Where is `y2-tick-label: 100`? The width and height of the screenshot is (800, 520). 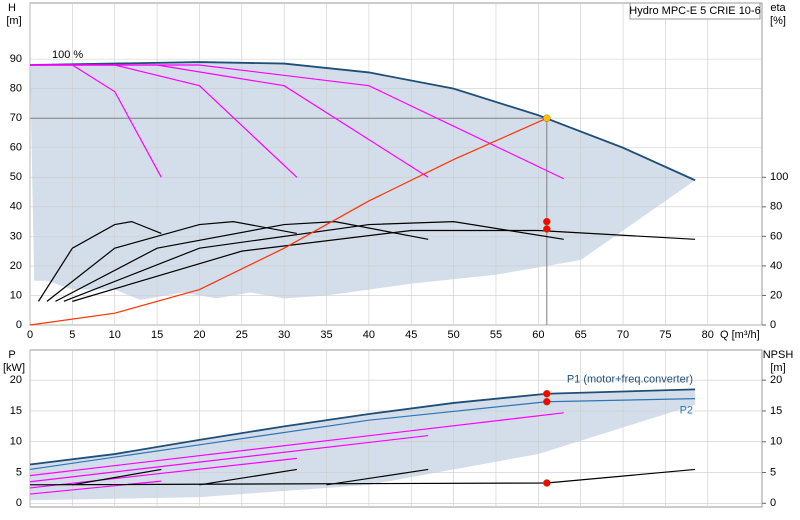 y2-tick-label: 100 is located at coordinates (779, 177).